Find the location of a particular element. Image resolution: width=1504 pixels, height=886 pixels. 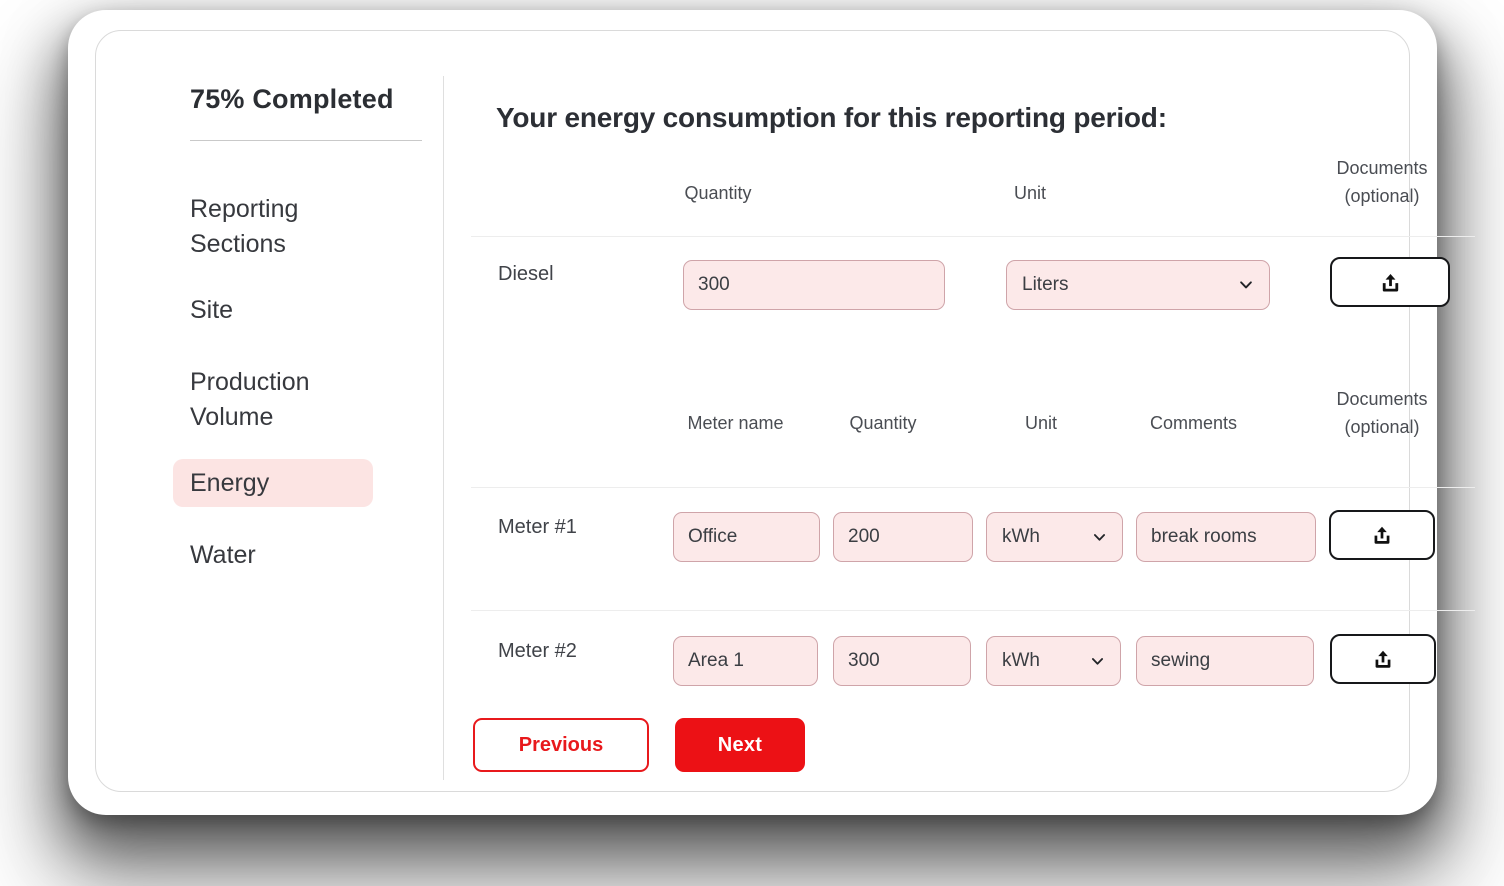

sidebar-item-production-volume: Production Volume is located at coordinates (290, 400).